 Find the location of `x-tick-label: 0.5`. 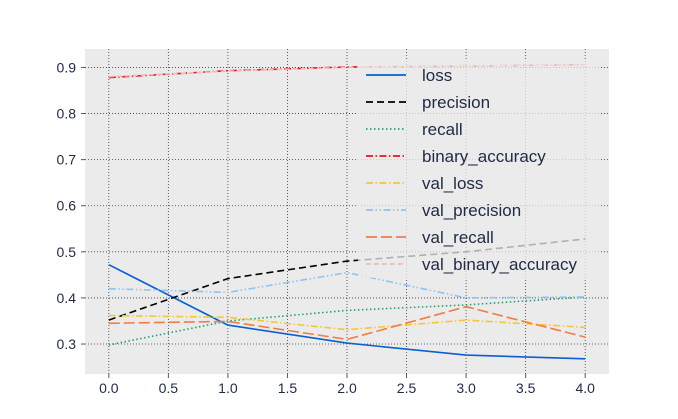

x-tick-label: 0.5 is located at coordinates (169, 388).